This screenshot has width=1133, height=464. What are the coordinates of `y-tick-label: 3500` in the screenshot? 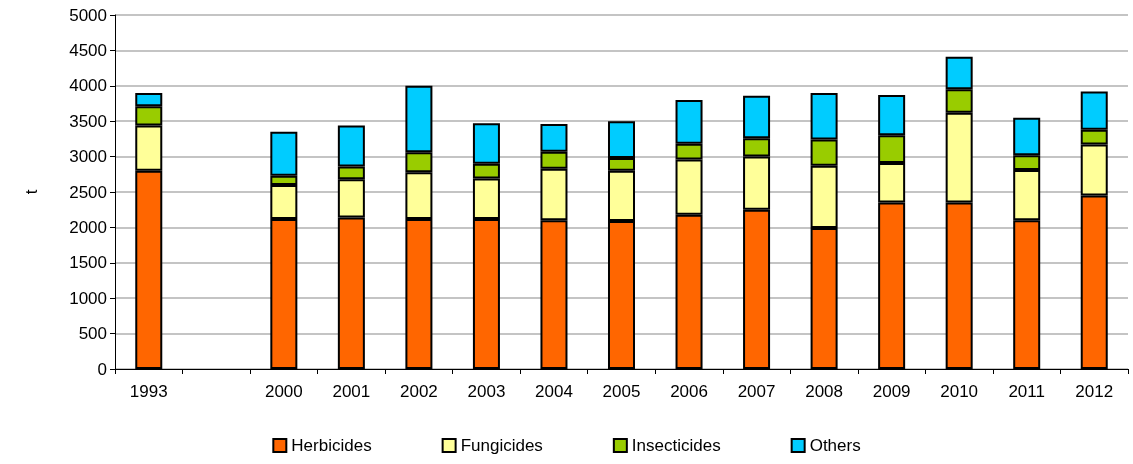 It's located at (88, 121).